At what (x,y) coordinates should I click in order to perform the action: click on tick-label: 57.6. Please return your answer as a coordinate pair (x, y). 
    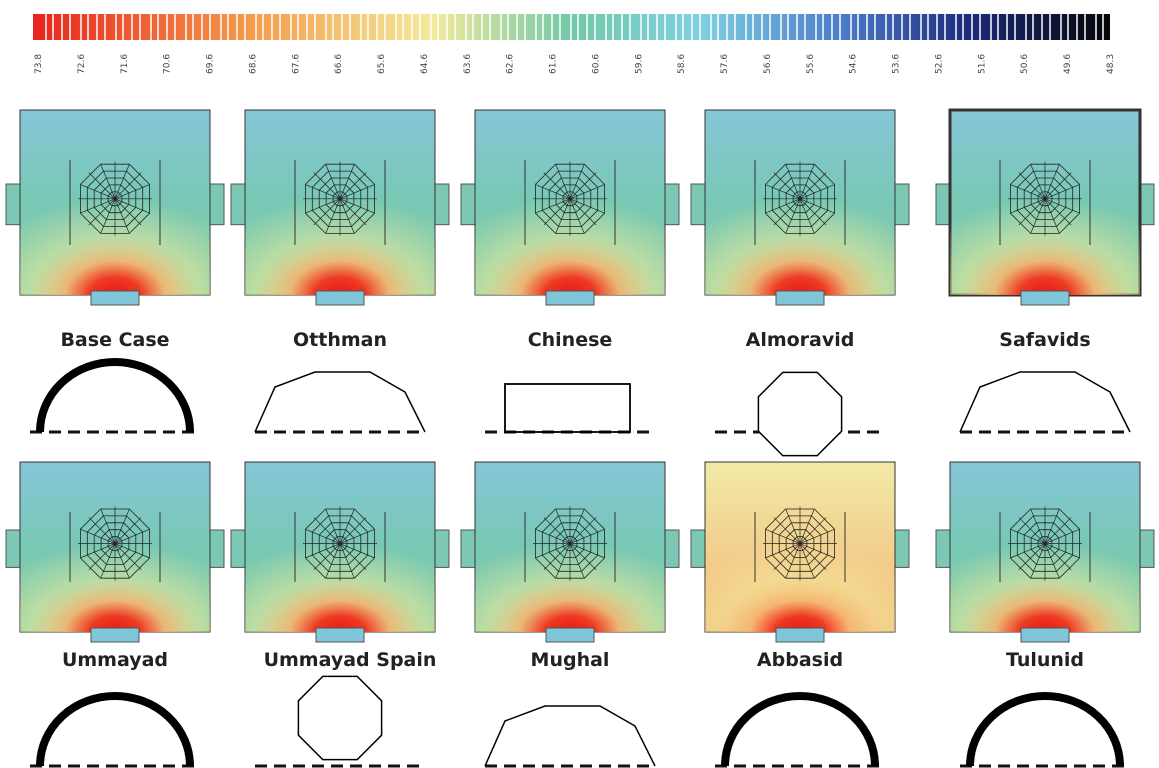
    Looking at the image, I should click on (725, 64).